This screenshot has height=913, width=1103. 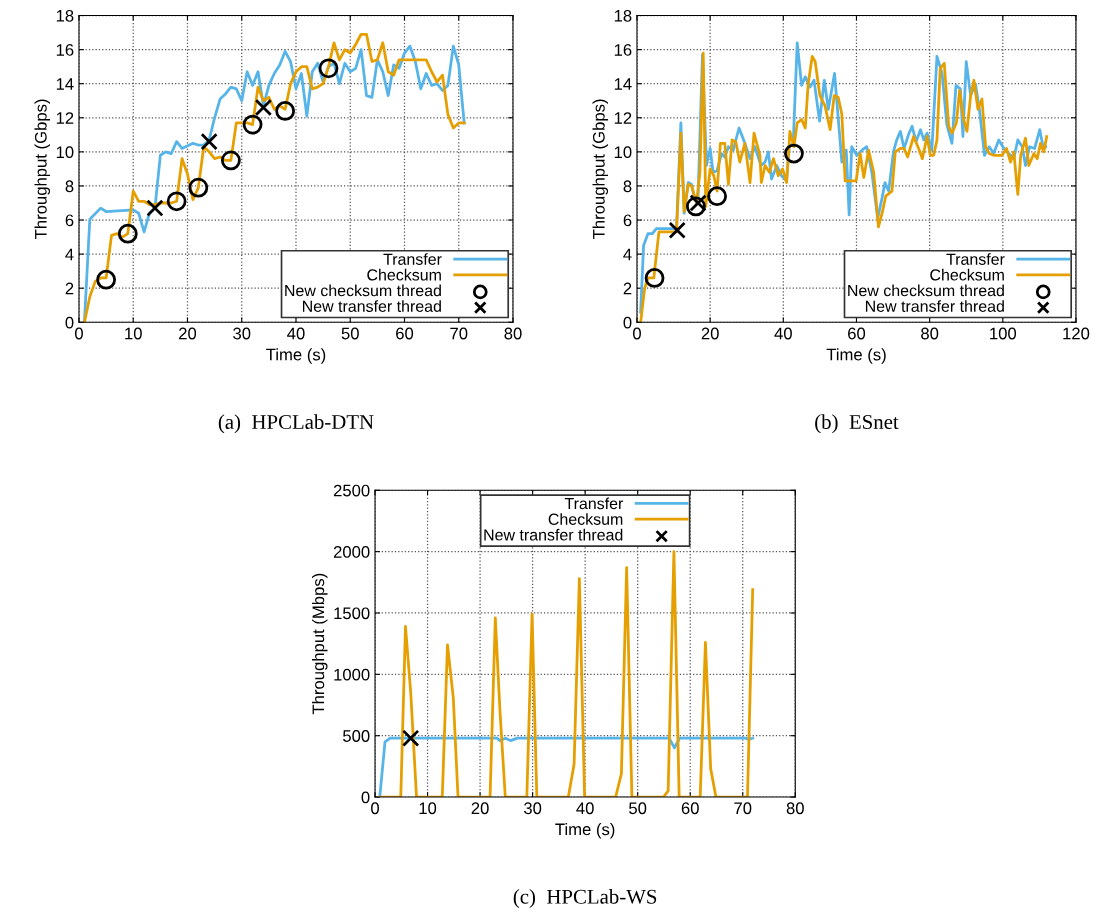 What do you see at coordinates (352, 613) in the screenshot?
I see `y-tick-label: 1500` at bounding box center [352, 613].